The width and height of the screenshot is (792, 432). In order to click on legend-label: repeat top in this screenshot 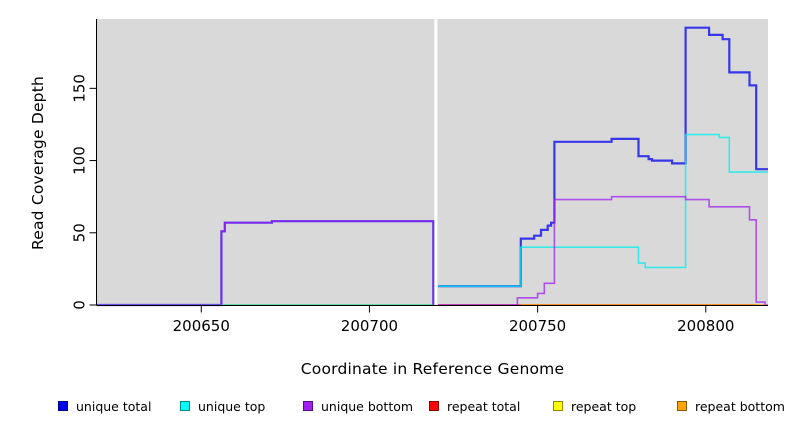, I will do `click(604, 406)`.